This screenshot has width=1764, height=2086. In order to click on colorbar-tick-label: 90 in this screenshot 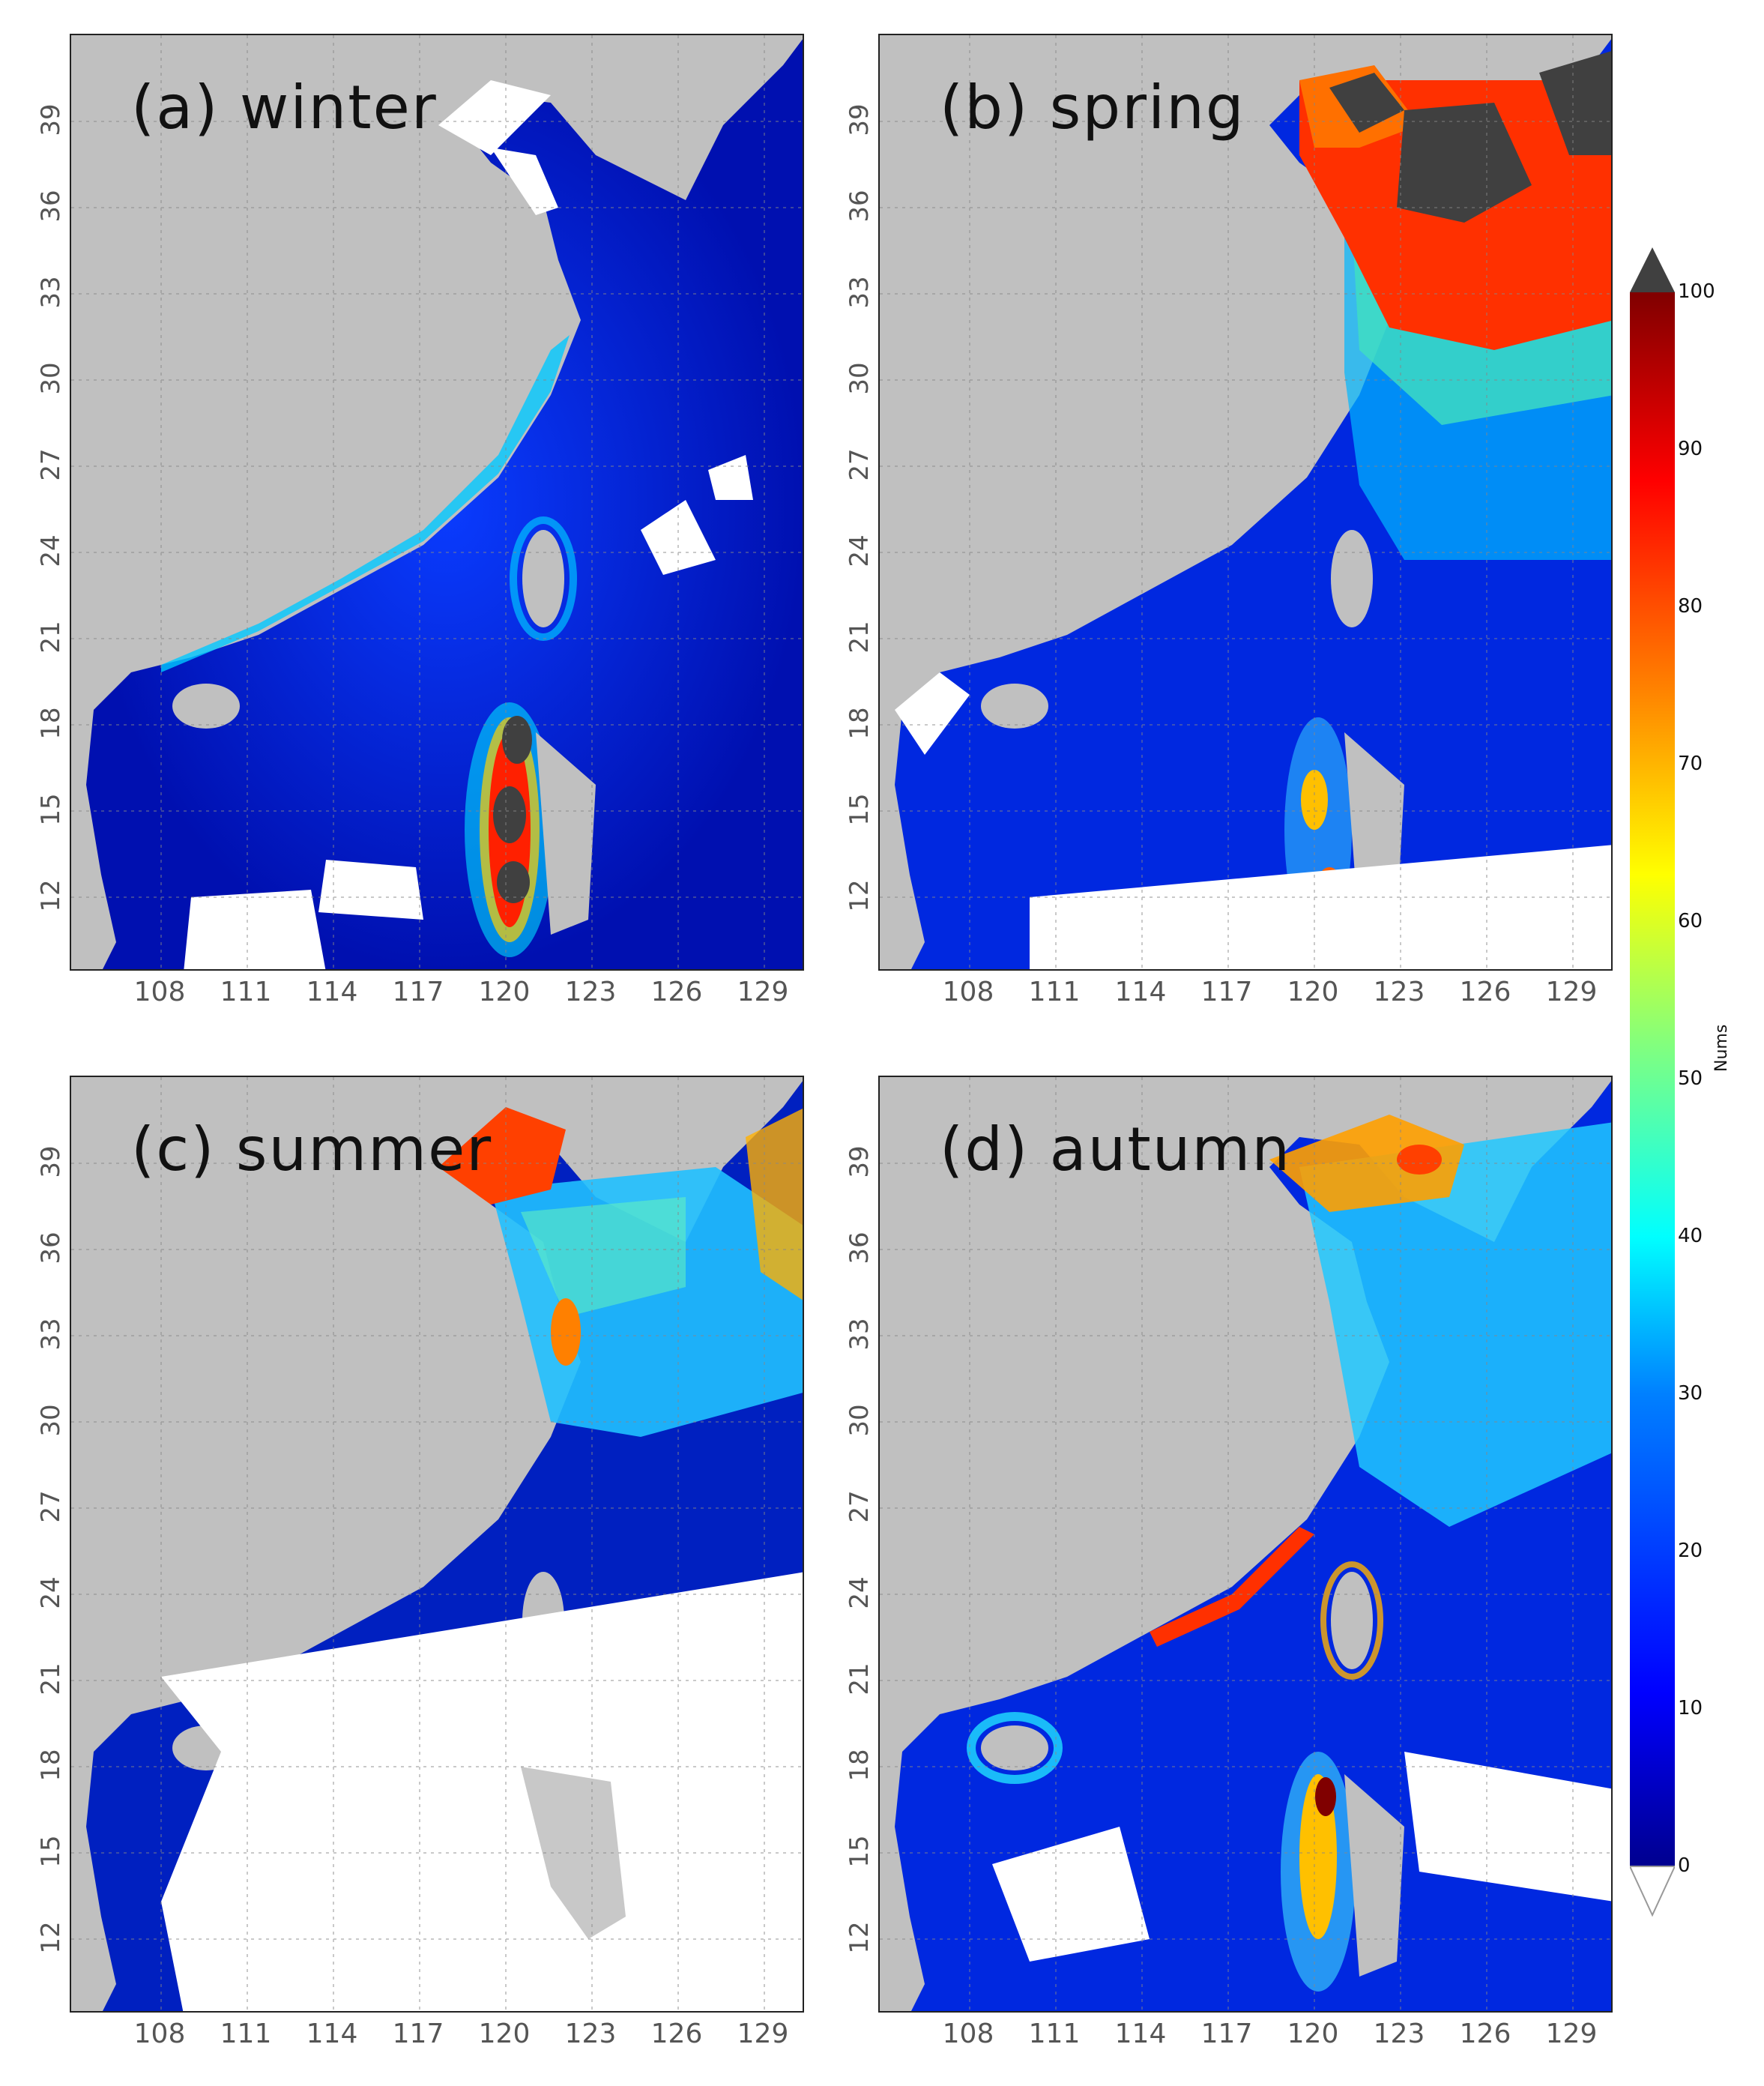, I will do `click(1690, 449)`.